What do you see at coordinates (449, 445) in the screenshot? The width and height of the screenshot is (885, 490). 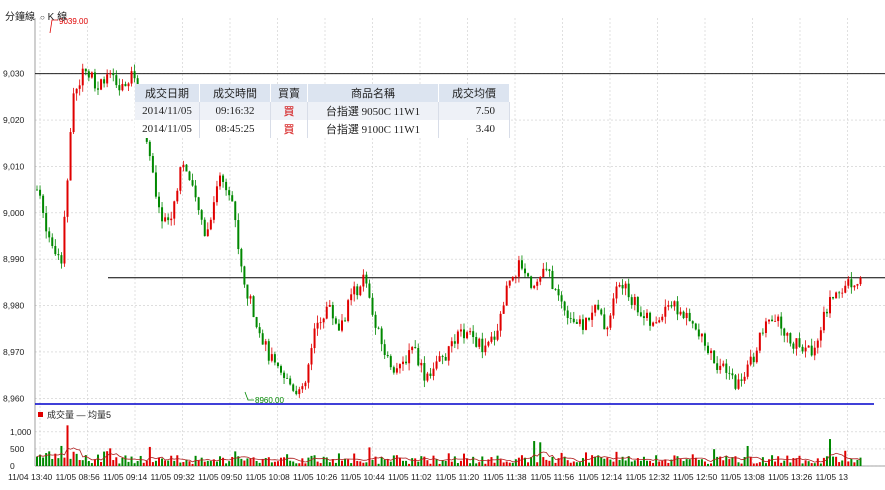 I see `volume-bars` at bounding box center [449, 445].